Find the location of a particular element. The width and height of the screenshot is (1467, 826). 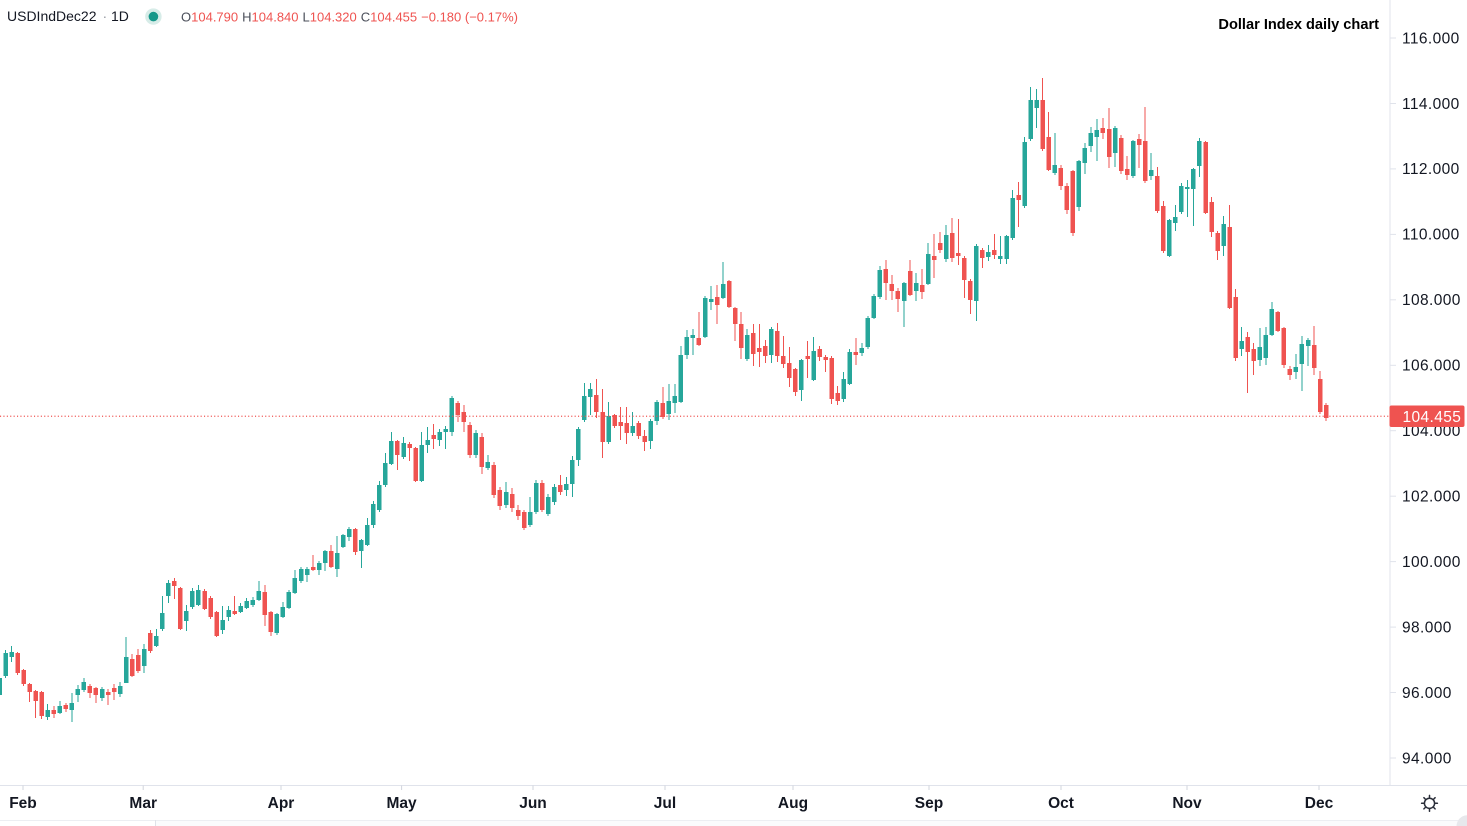

svg-text: 108.000 is located at coordinates (1431, 300).